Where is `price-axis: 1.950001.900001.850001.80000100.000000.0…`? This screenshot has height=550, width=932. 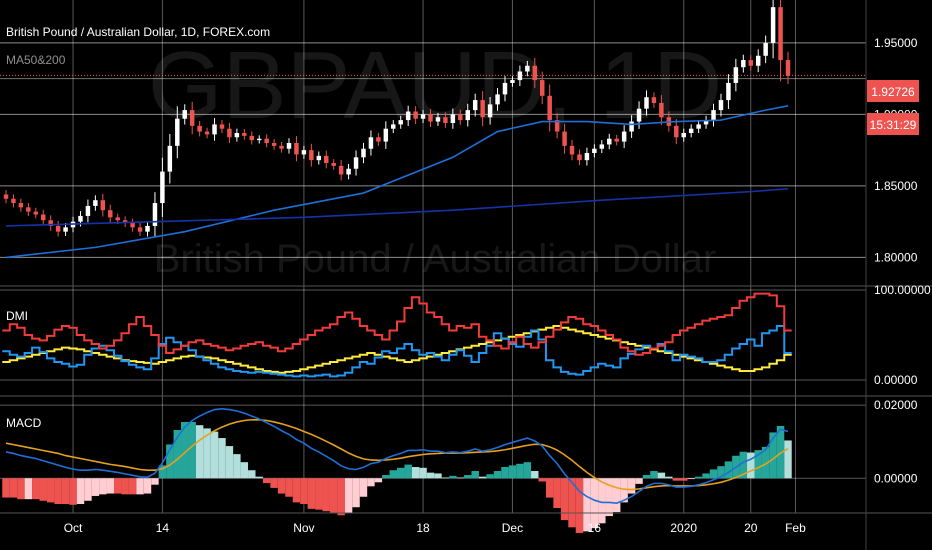
price-axis: 1.950001.900001.850001.80000100.000000.0… is located at coordinates (902, 260).